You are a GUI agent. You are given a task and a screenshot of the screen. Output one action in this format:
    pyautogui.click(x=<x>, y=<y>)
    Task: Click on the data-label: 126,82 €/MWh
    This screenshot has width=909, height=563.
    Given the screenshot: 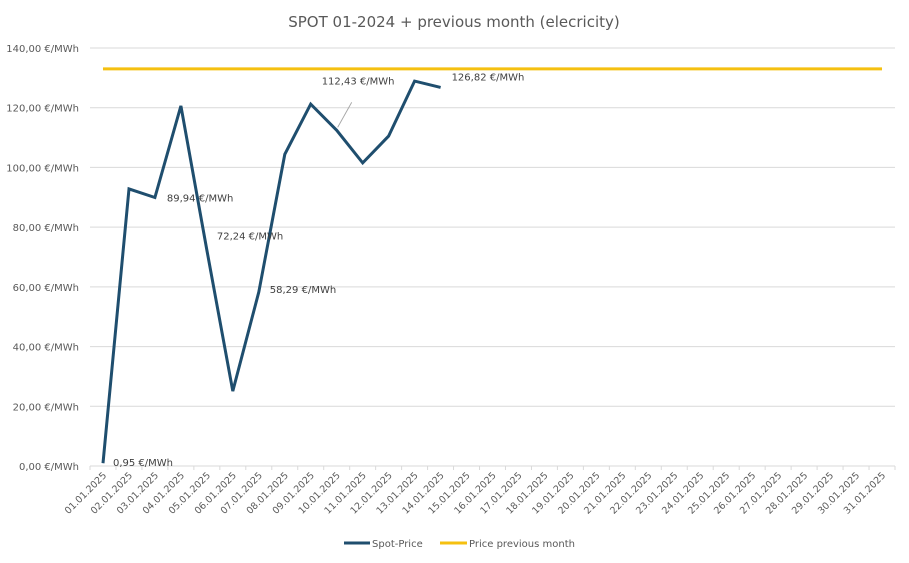 What is the action you would take?
    pyautogui.click(x=488, y=77)
    